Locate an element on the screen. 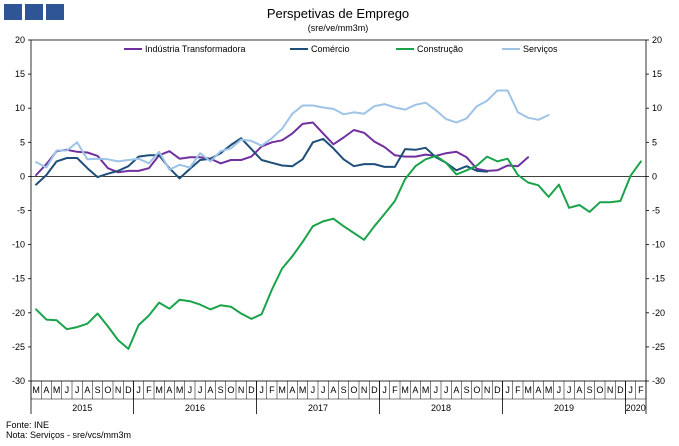 The image size is (679, 446). y-tick-label-left: -15 is located at coordinates (18, 279).